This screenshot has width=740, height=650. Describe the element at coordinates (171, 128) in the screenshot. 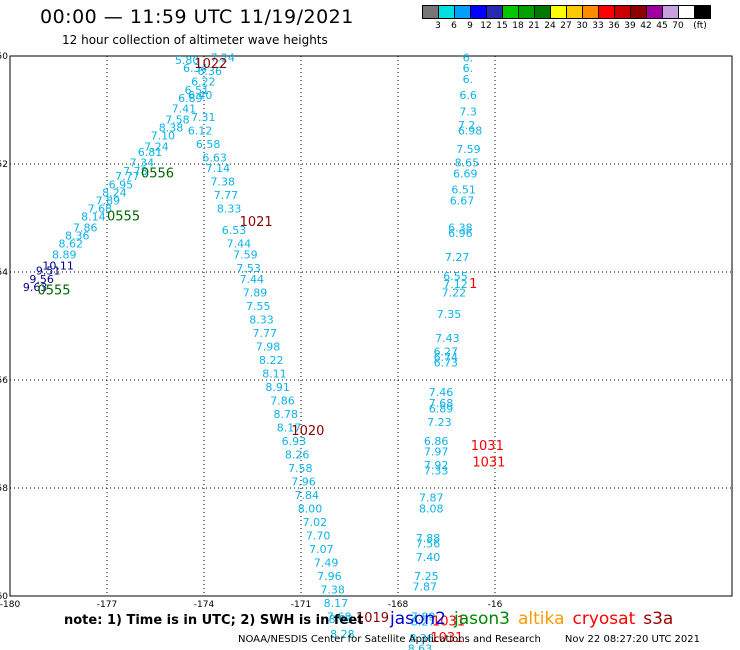

I see `swh-value: 8.38` at that location.